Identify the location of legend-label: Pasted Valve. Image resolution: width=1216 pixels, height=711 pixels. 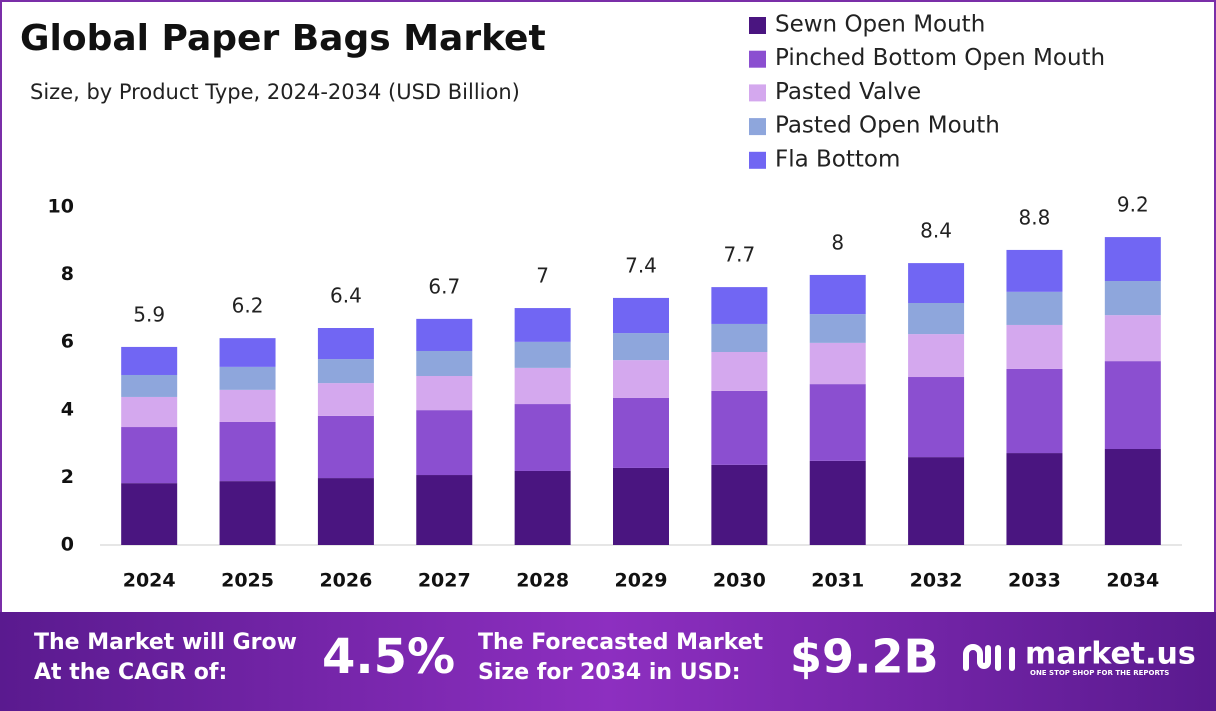
(848, 92).